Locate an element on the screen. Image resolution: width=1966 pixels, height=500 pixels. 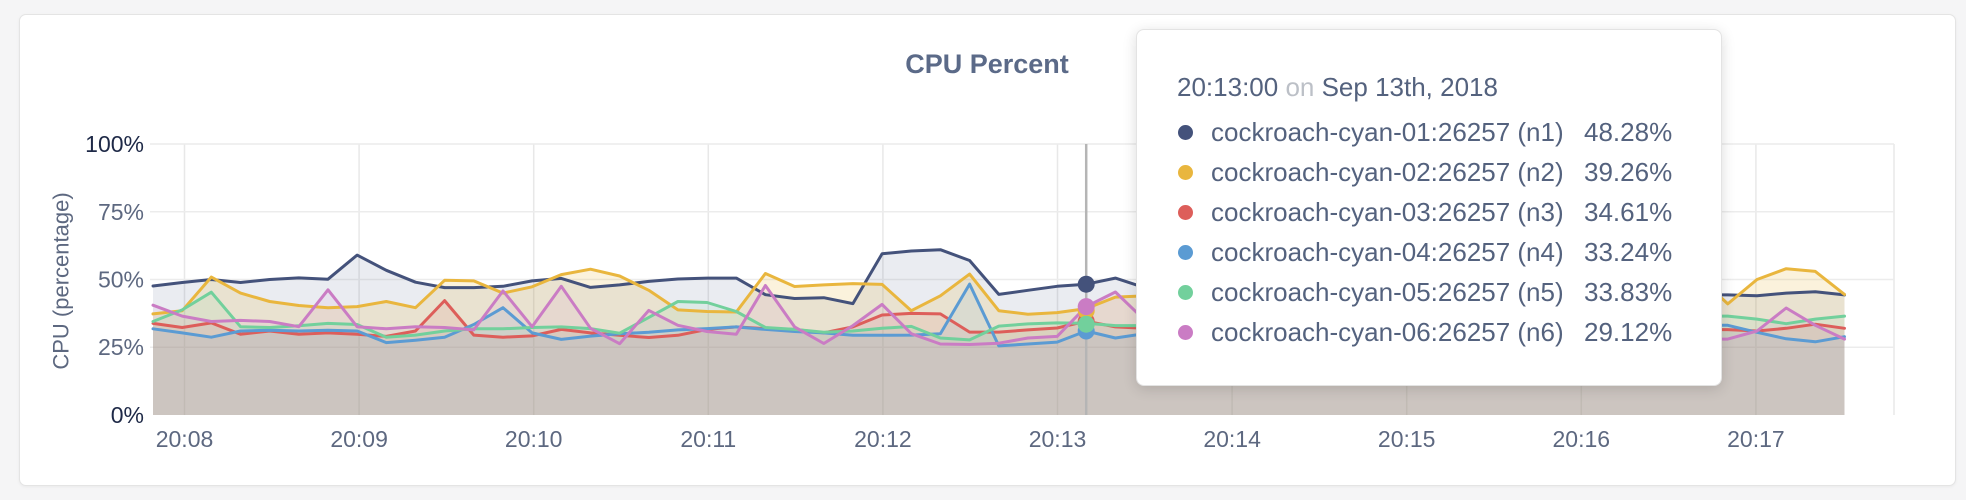
svg-text: 20:13 is located at coordinates (1058, 439).